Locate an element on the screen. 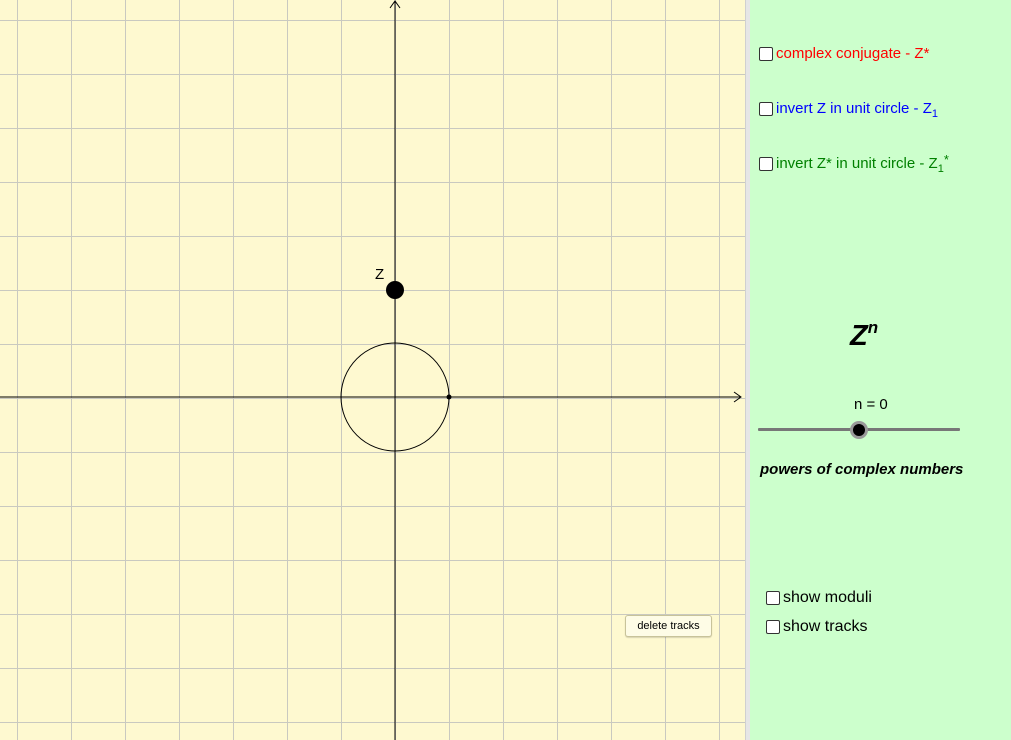 This screenshot has width=1011, height=740. show-moduli-label: show moduli is located at coordinates (827, 597).